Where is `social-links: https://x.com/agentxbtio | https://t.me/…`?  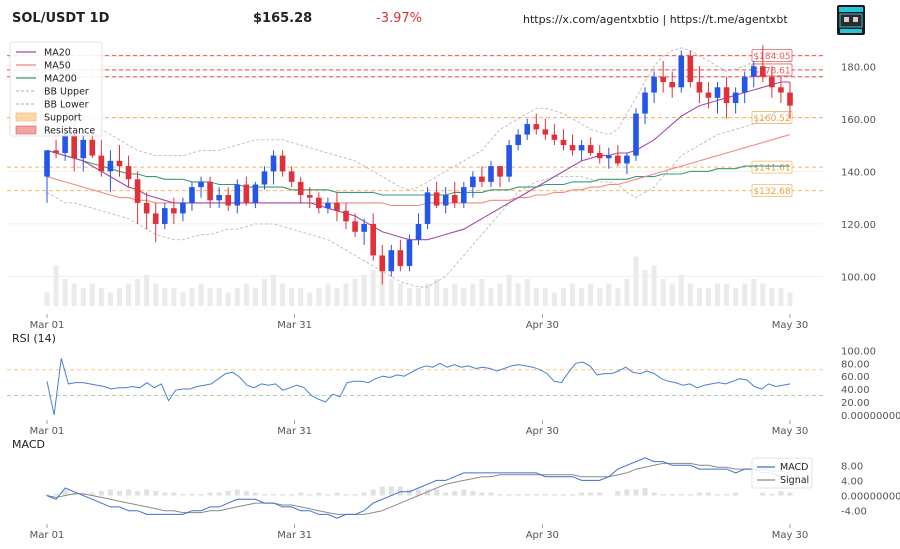 social-links: https://x.com/agentxbtio | https://t.me/… is located at coordinates (655, 19).